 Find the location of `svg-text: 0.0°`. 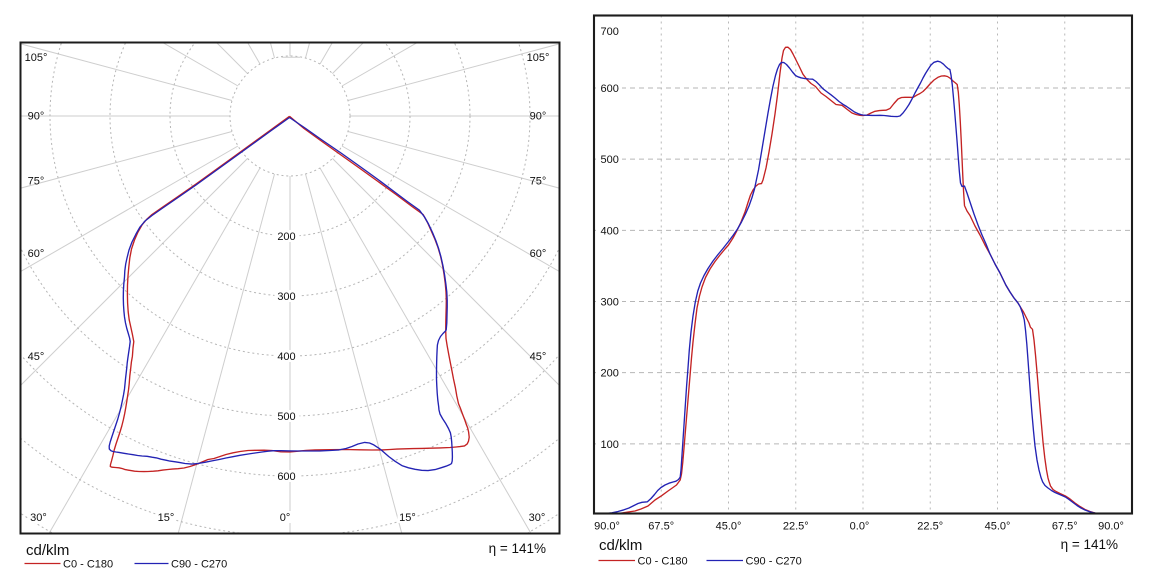

svg-text: 0.0° is located at coordinates (860, 527).